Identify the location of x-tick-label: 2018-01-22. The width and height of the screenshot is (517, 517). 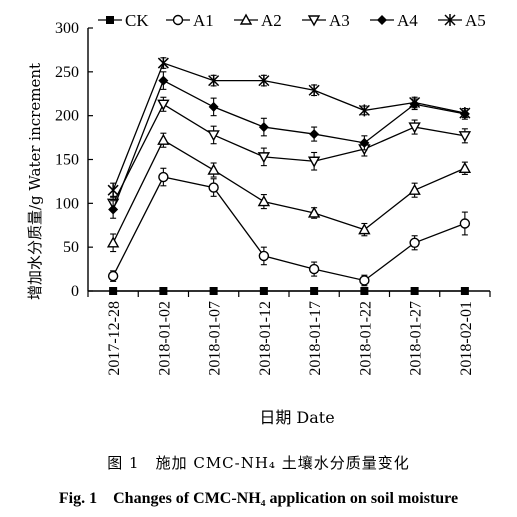
(365, 338).